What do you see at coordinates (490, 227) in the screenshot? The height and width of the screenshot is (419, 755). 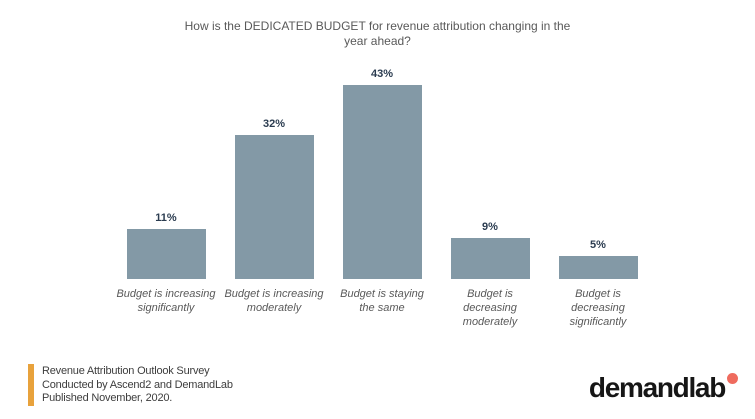 I see `bar-value-label: 9%` at bounding box center [490, 227].